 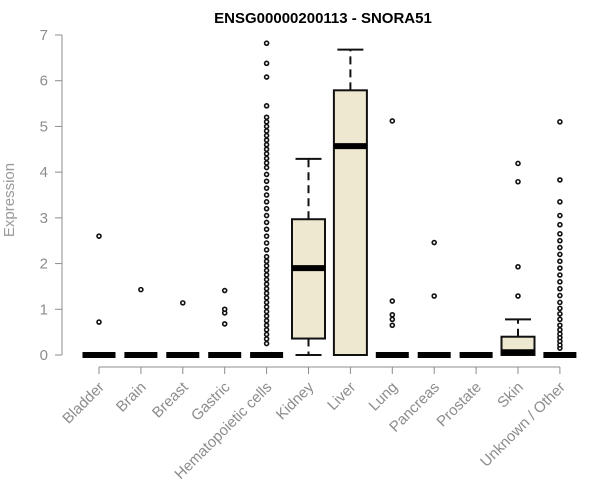 I want to click on y-tick-label: 0, so click(x=44, y=355).